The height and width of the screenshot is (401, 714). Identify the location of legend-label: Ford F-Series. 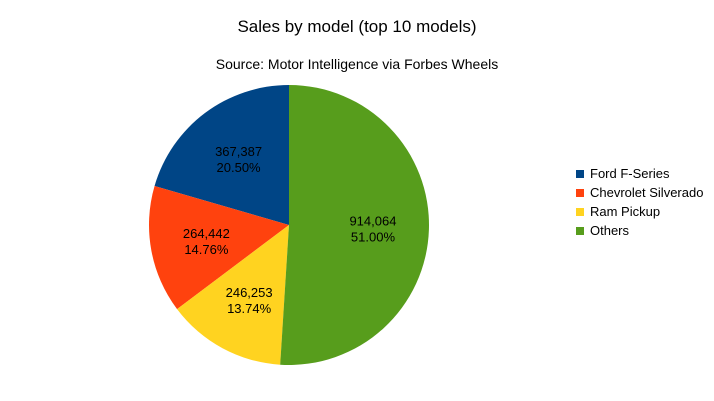
(630, 173).